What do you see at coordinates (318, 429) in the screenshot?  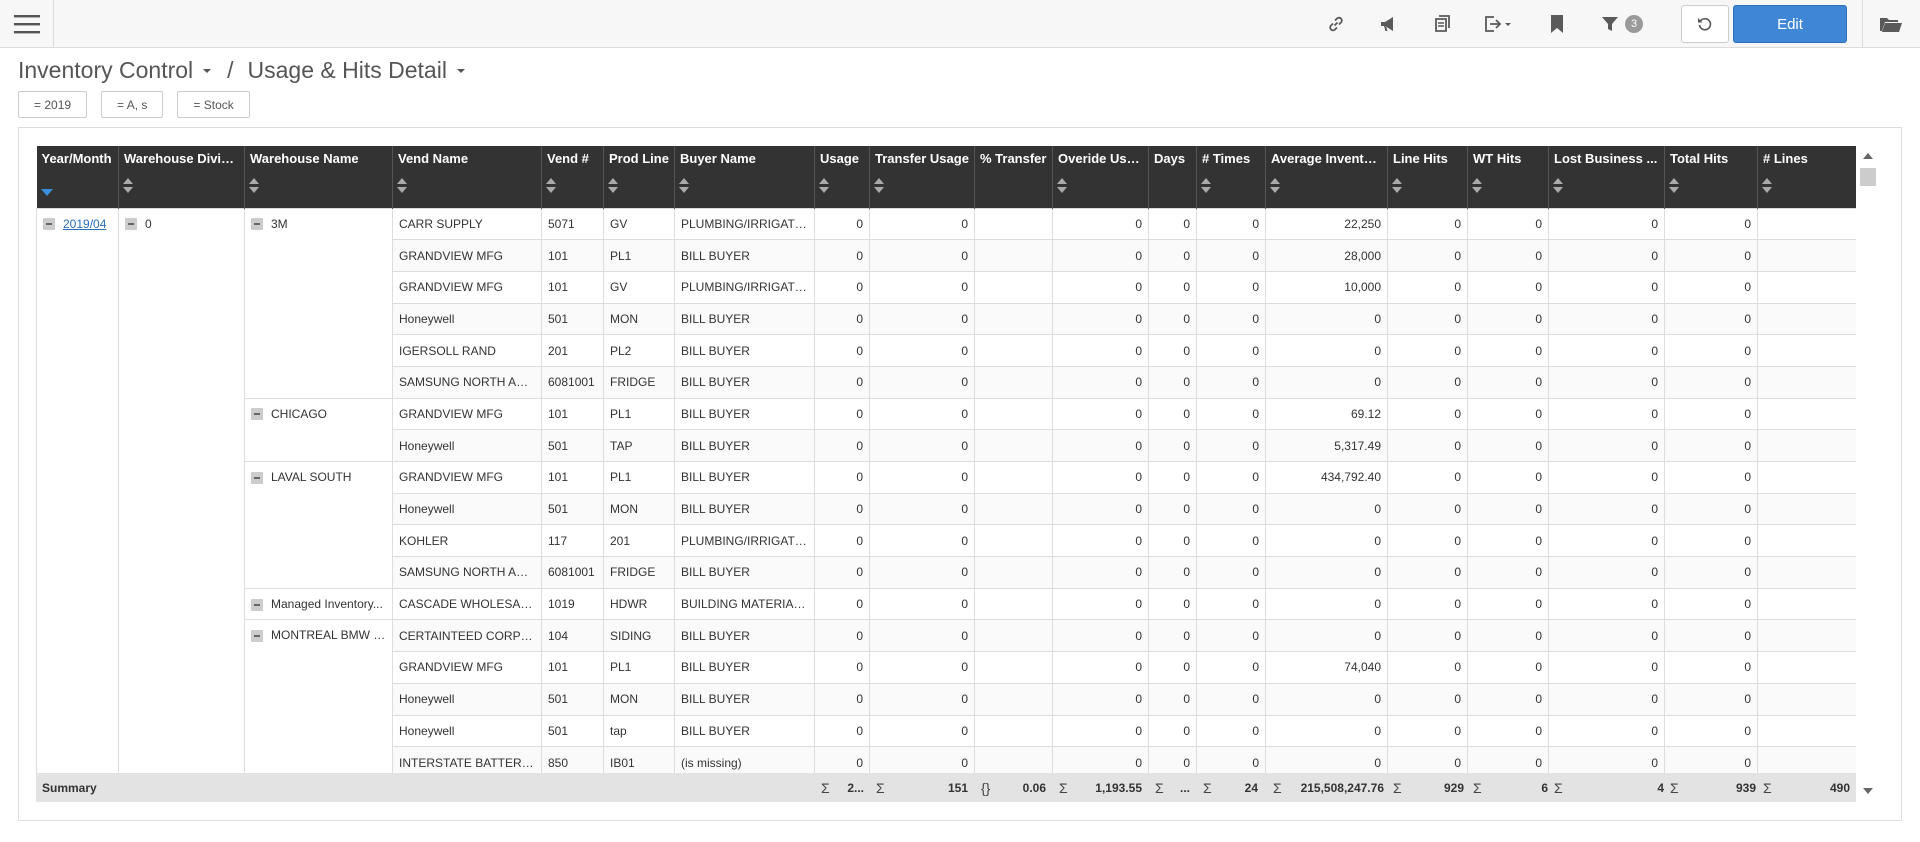 I see `cell-warehouse-group: CHICAGO` at bounding box center [318, 429].